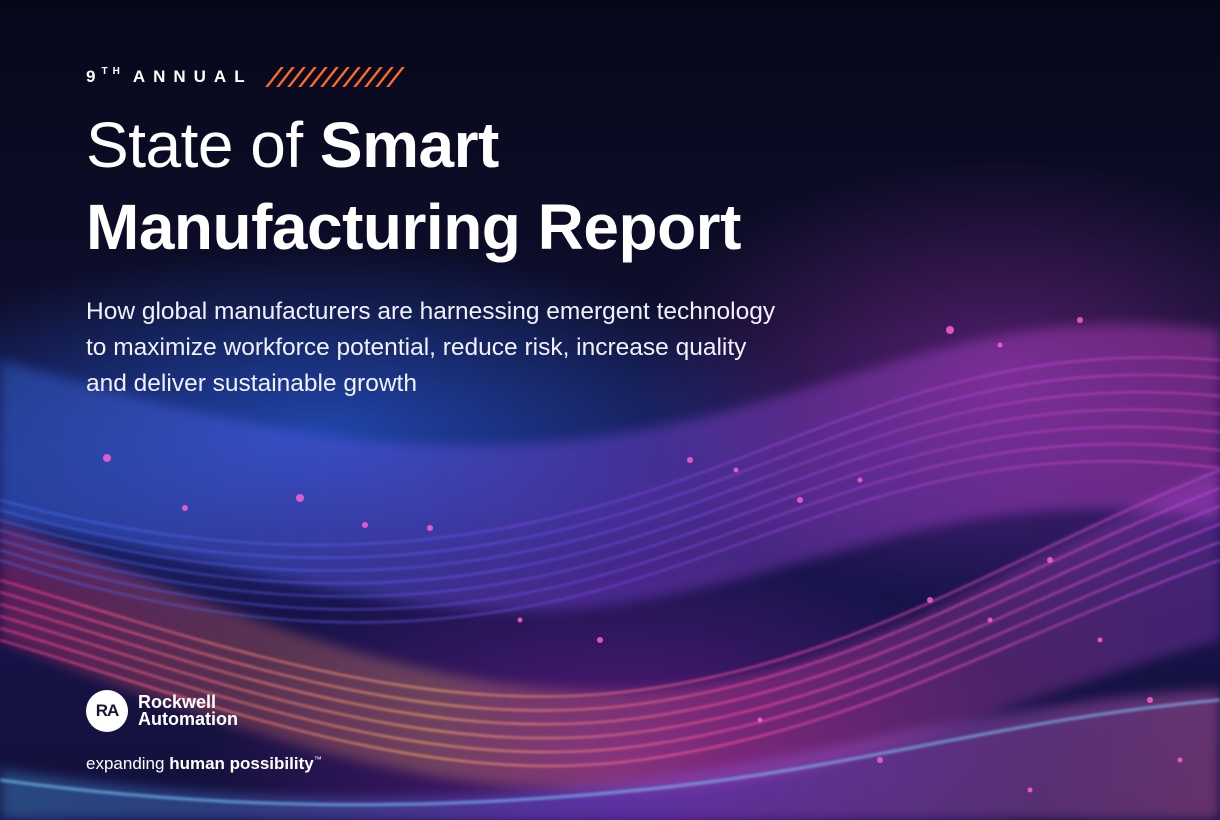 The height and width of the screenshot is (820, 1220). I want to click on edition-eyebrow: 9 TH ANNUAL, so click(446, 77).